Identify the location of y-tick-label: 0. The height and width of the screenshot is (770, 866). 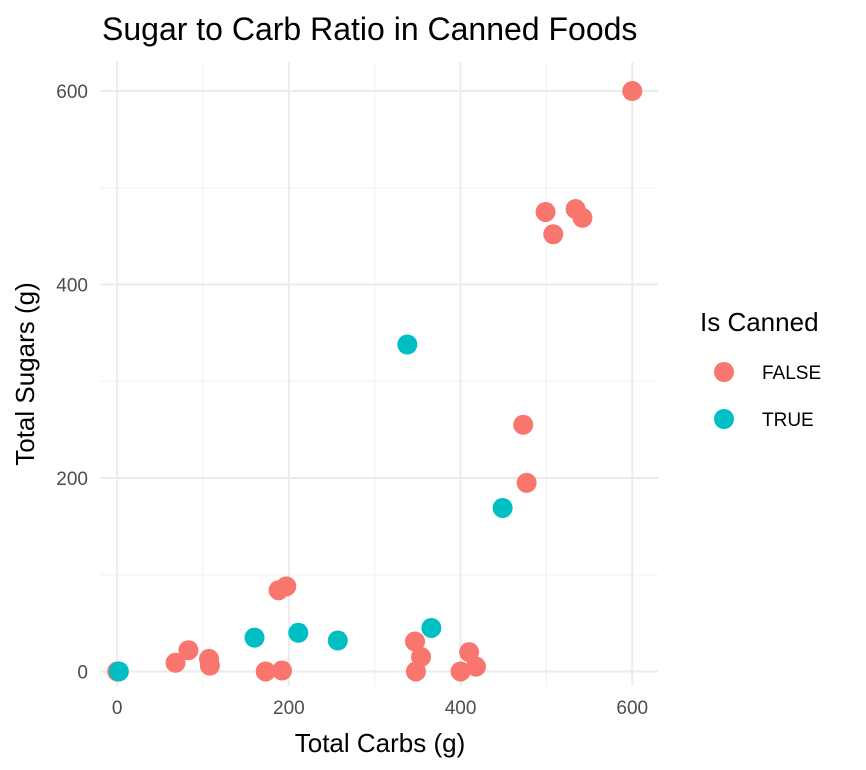
(82, 672).